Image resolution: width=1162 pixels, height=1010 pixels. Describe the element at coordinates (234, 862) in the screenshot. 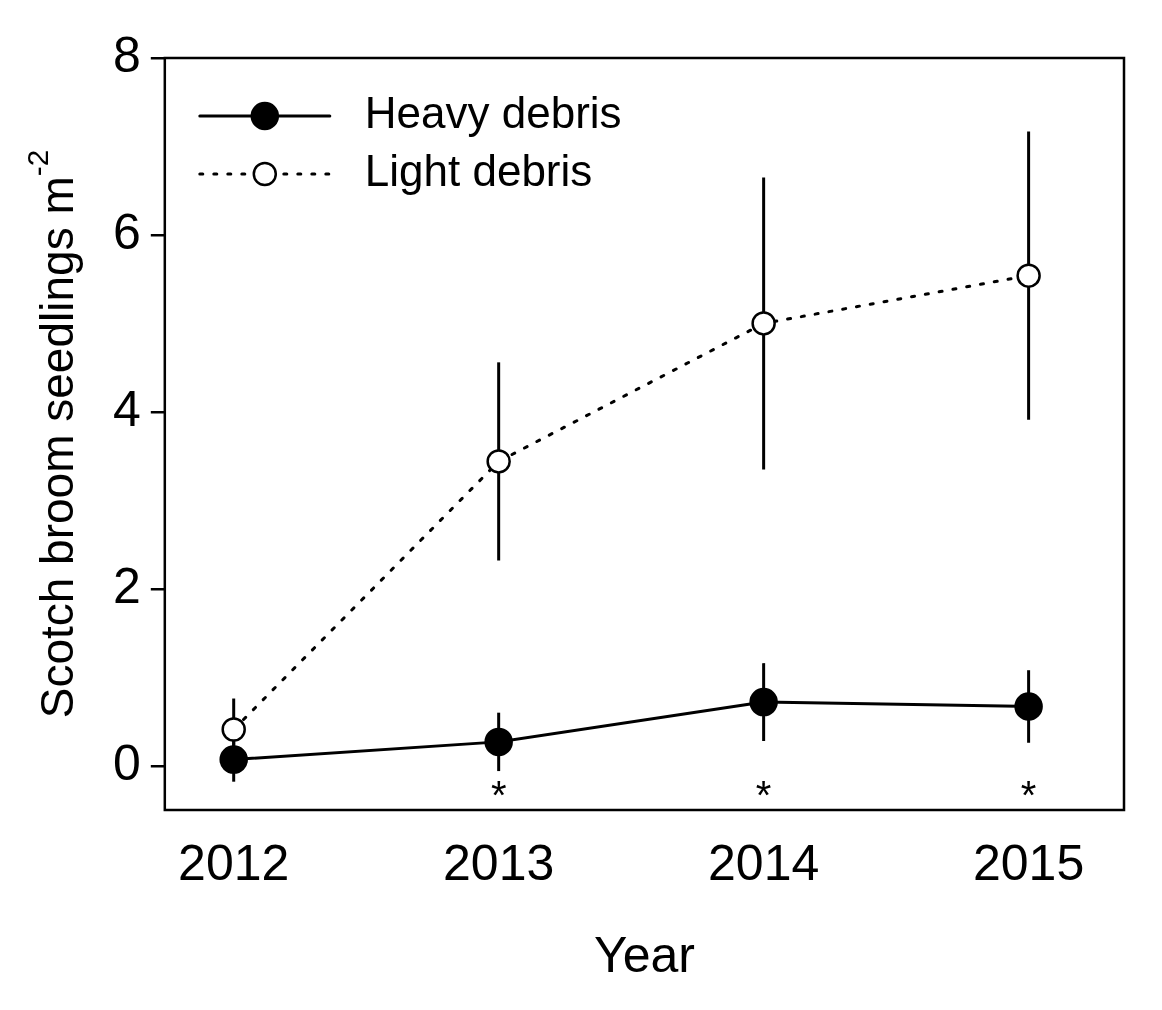

I see `x-tick-label: 2012` at that location.